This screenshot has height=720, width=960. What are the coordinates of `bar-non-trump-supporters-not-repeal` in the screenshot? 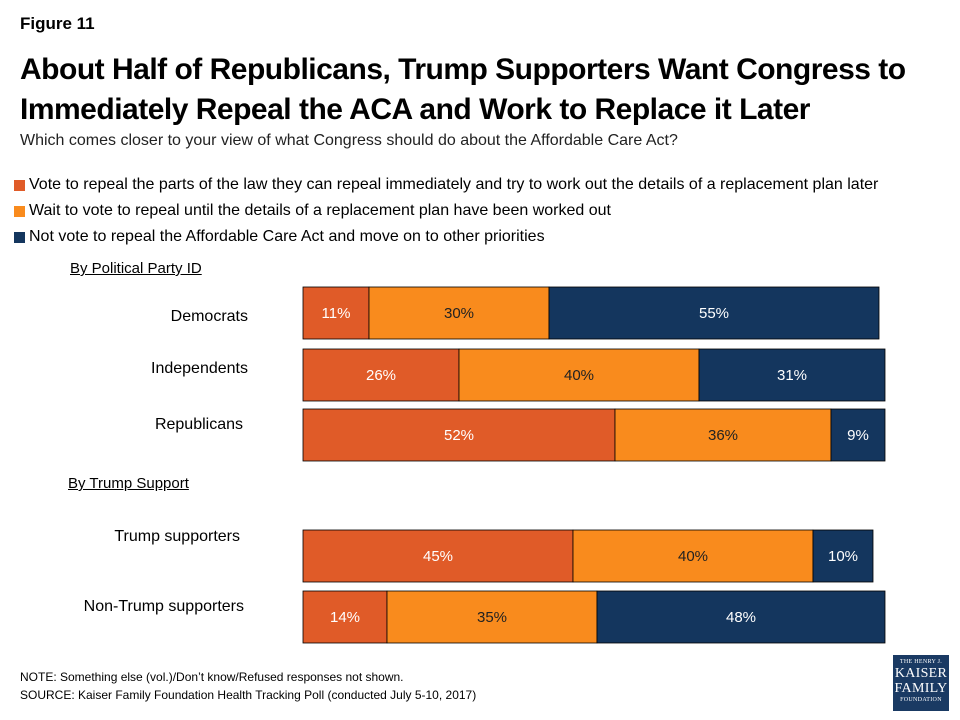 It's located at (741, 617).